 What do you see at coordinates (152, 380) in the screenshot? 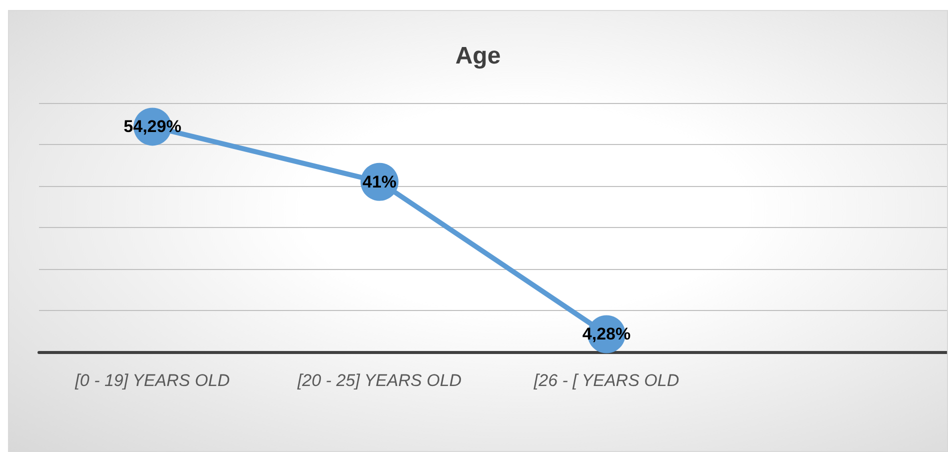
I see `x-tick-label: [0 - 19] YEARS OLD` at bounding box center [152, 380].